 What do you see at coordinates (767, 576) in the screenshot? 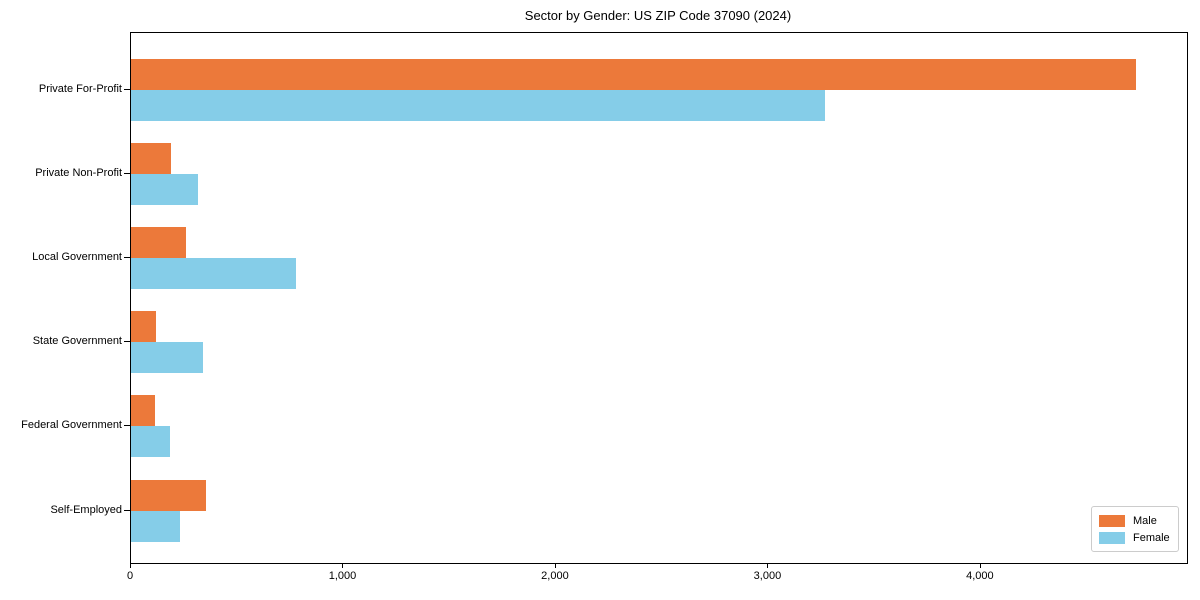
I see `x-tick-label: 3,000` at bounding box center [767, 576].